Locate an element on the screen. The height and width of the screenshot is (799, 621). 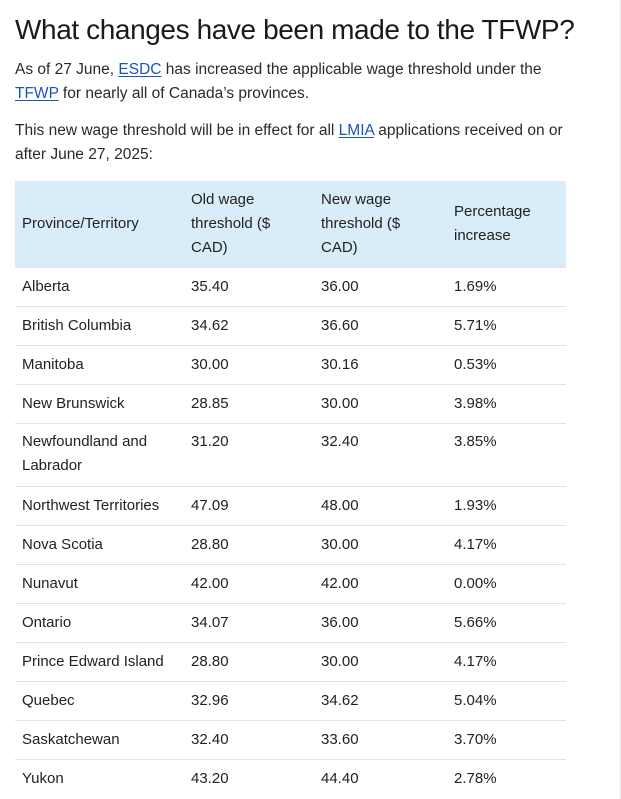
table-row: Quebec 32.96 34.62 5.04% is located at coordinates (290, 701).